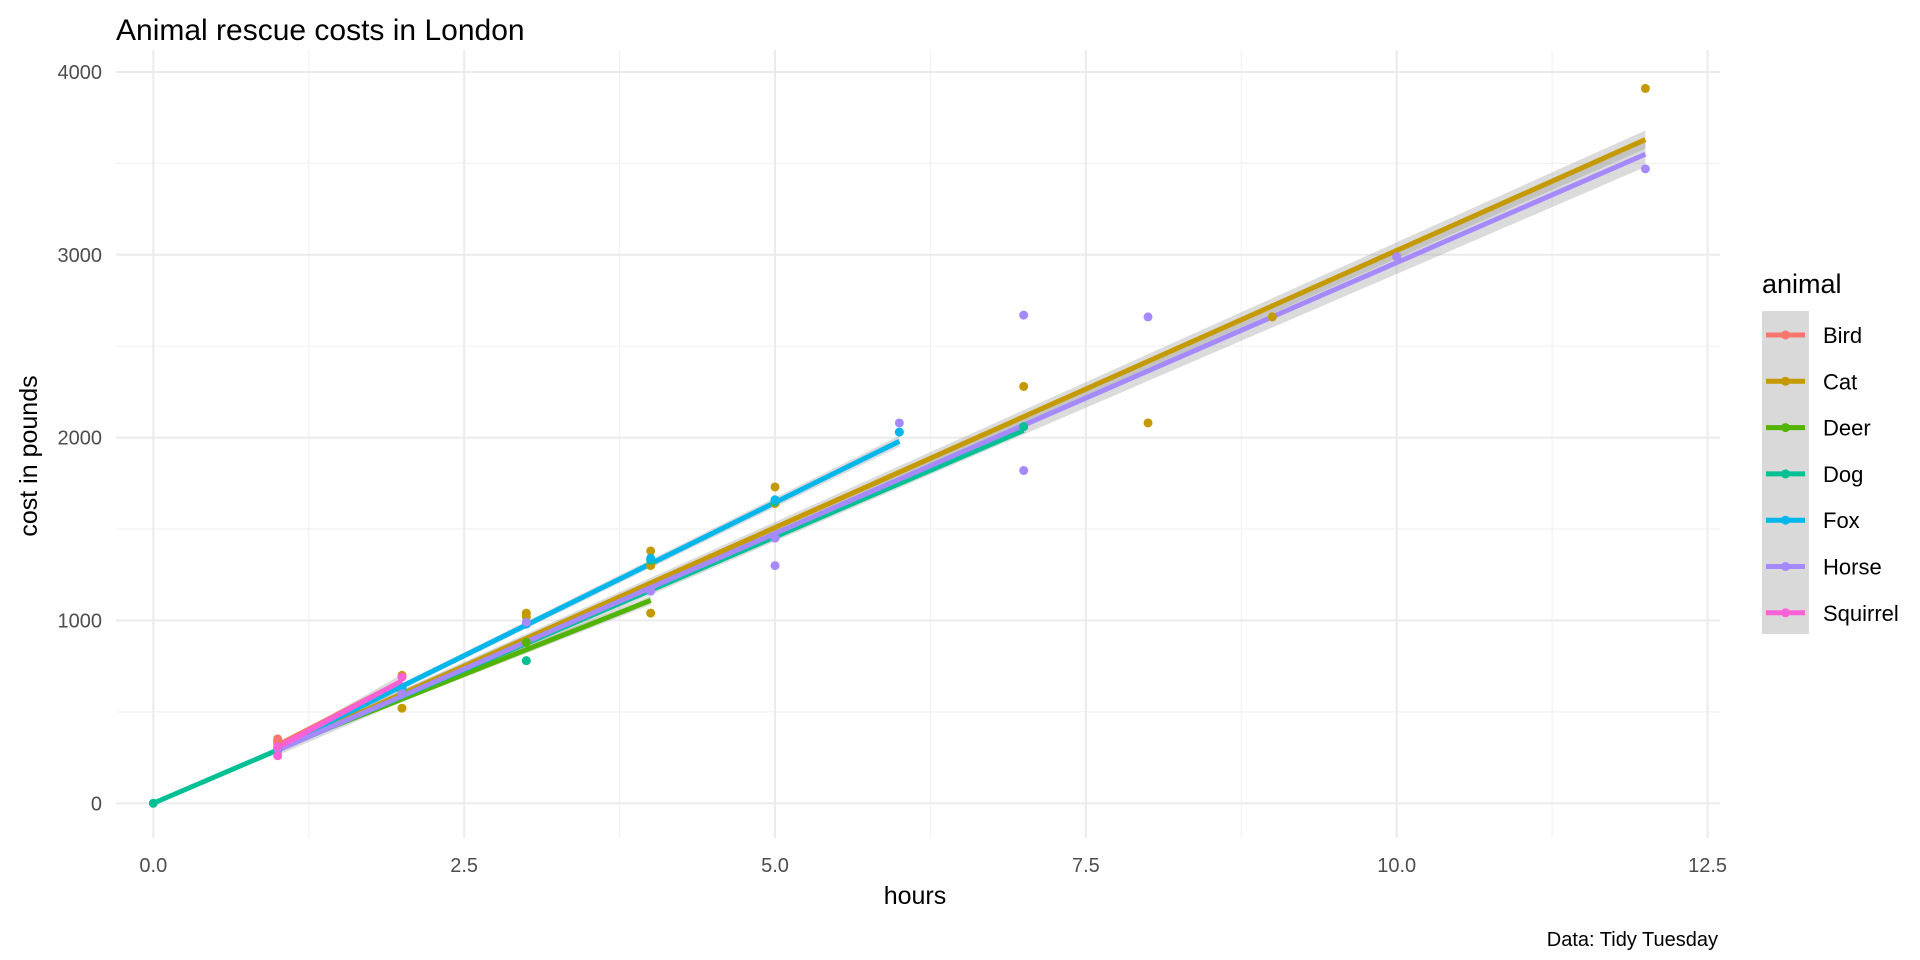  What do you see at coordinates (1814, 335) in the screenshot?
I see `legend-item-bird: Bird` at bounding box center [1814, 335].